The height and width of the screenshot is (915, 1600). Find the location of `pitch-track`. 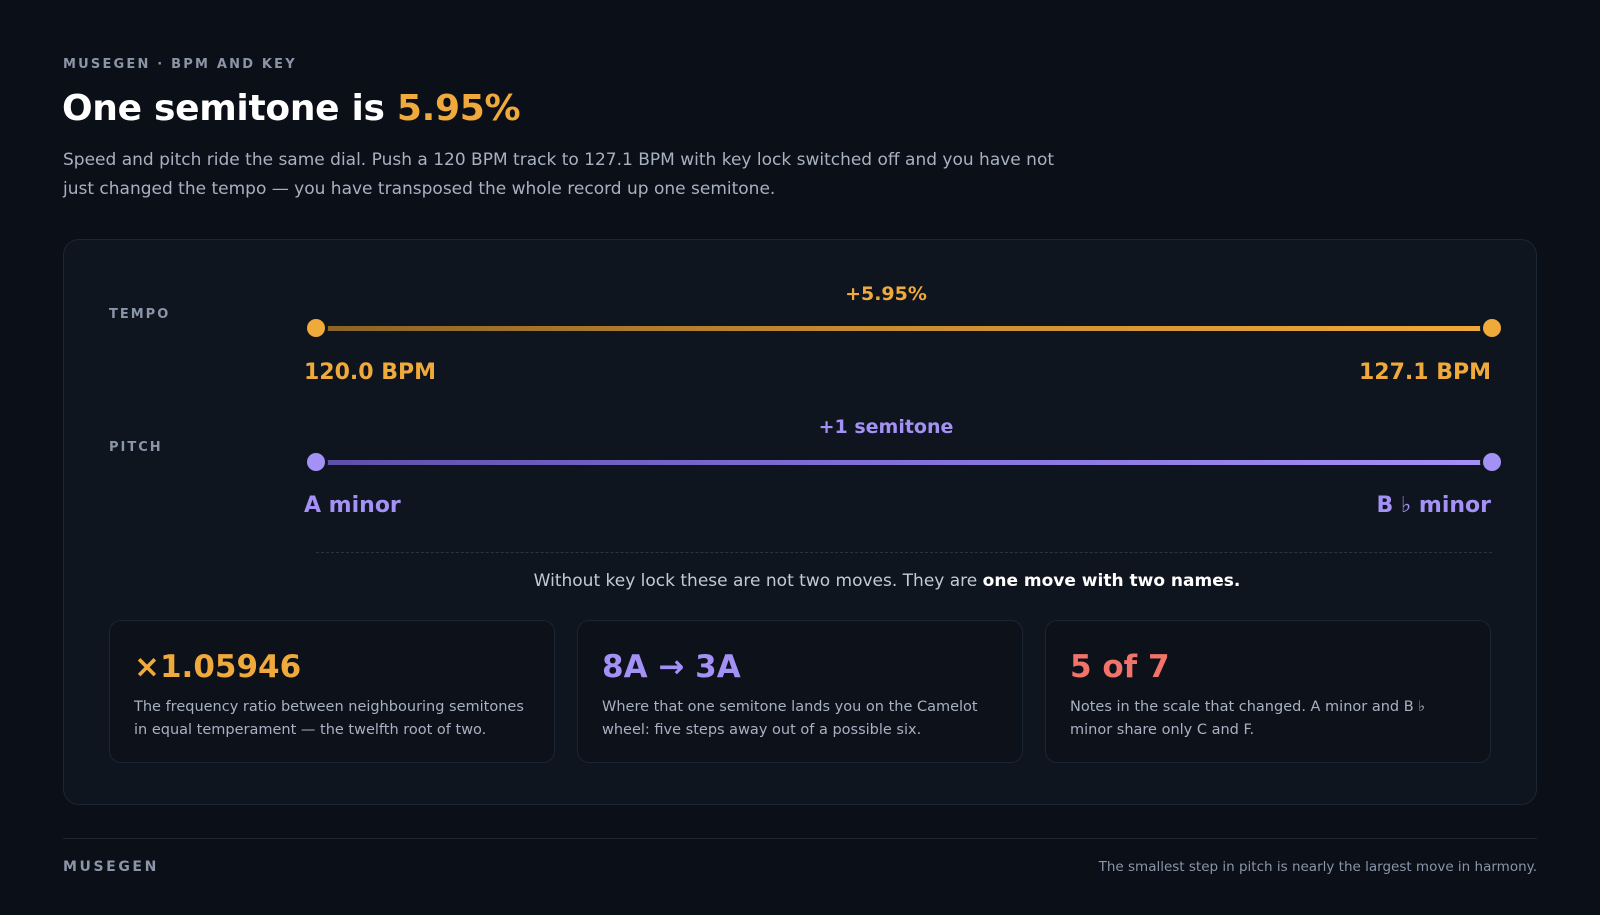

pitch-track is located at coordinates (904, 462).